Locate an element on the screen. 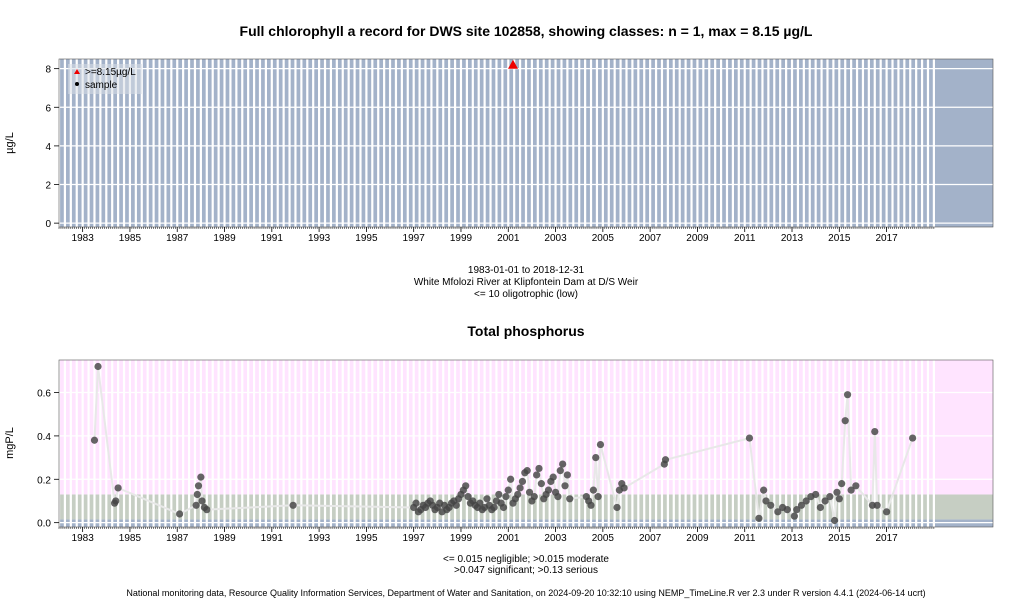 The height and width of the screenshot is (600, 1024). x-tick-label: 2011 is located at coordinates (745, 538).